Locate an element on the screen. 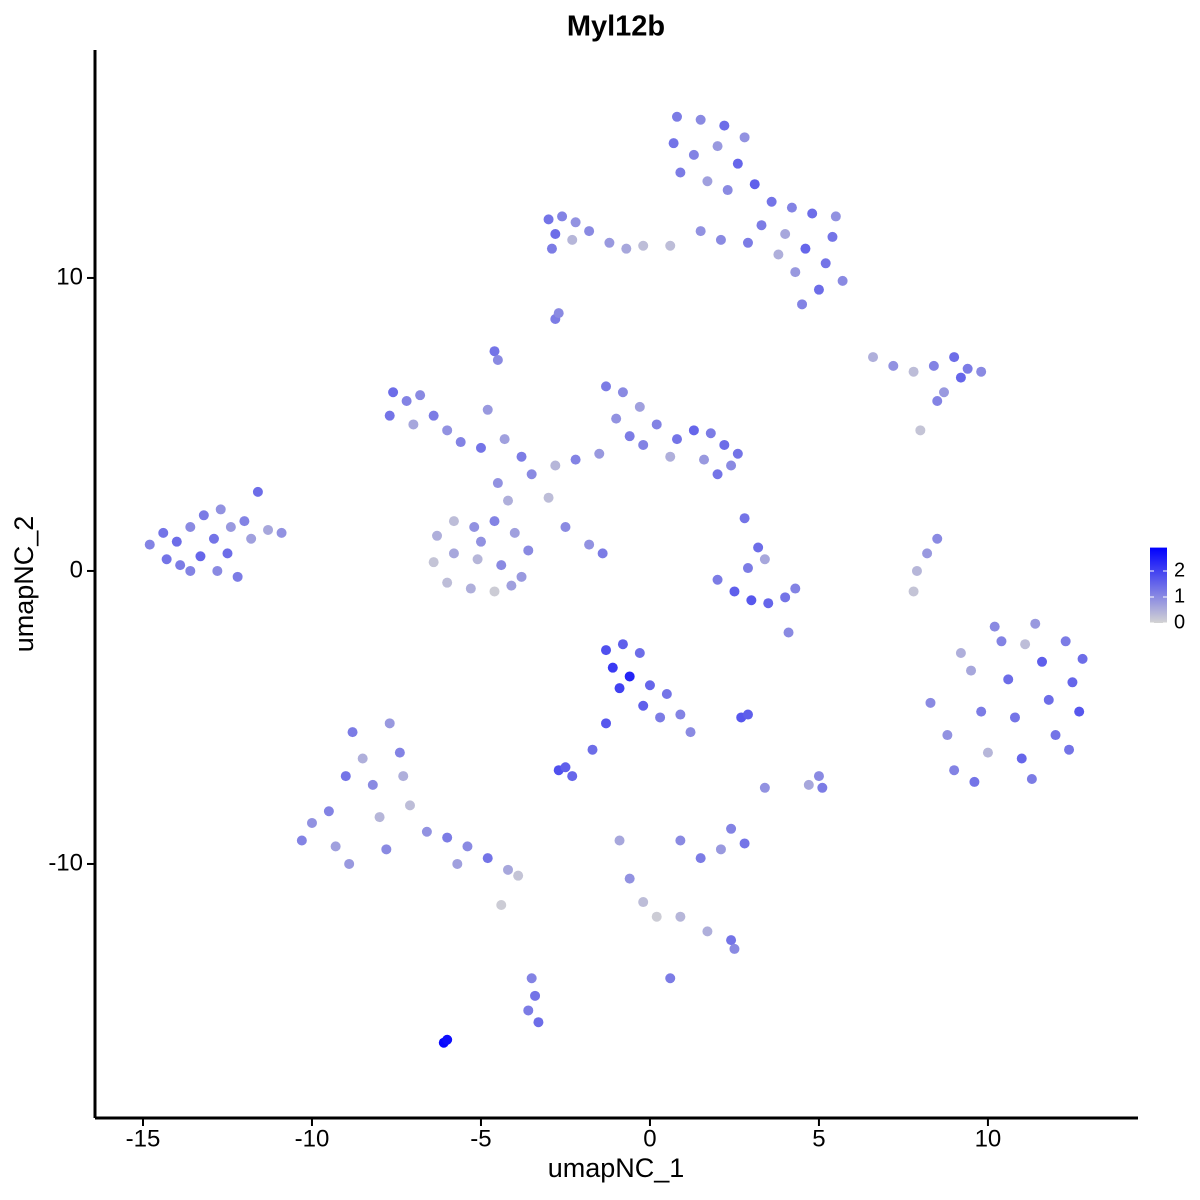  colorbar-label: 0 is located at coordinates (1179, 622).